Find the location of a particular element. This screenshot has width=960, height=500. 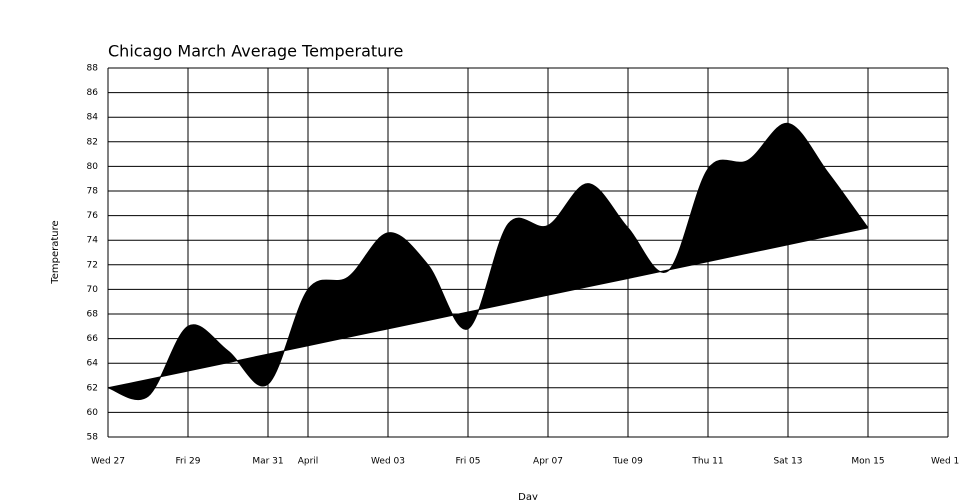

y-tick-label: 64 is located at coordinates (93, 364).